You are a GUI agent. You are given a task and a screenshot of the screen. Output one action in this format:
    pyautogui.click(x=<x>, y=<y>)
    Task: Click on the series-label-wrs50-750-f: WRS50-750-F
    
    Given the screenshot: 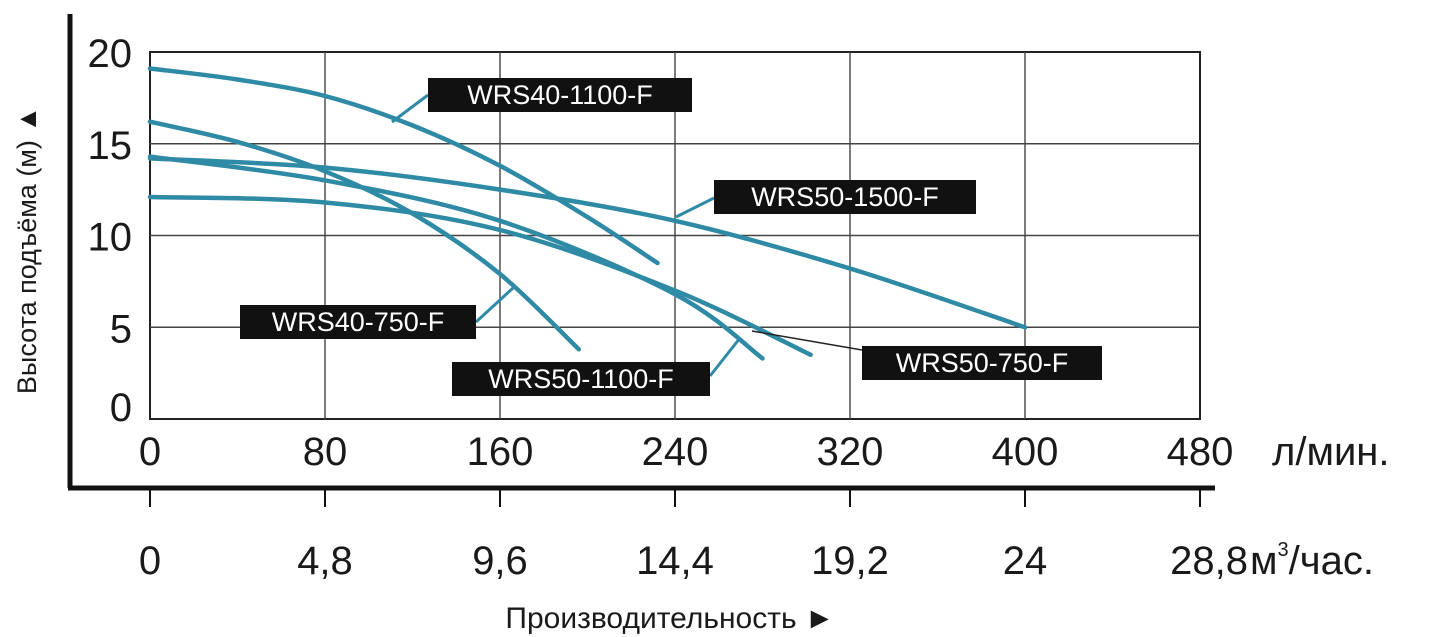 What is the action you would take?
    pyautogui.click(x=982, y=363)
    